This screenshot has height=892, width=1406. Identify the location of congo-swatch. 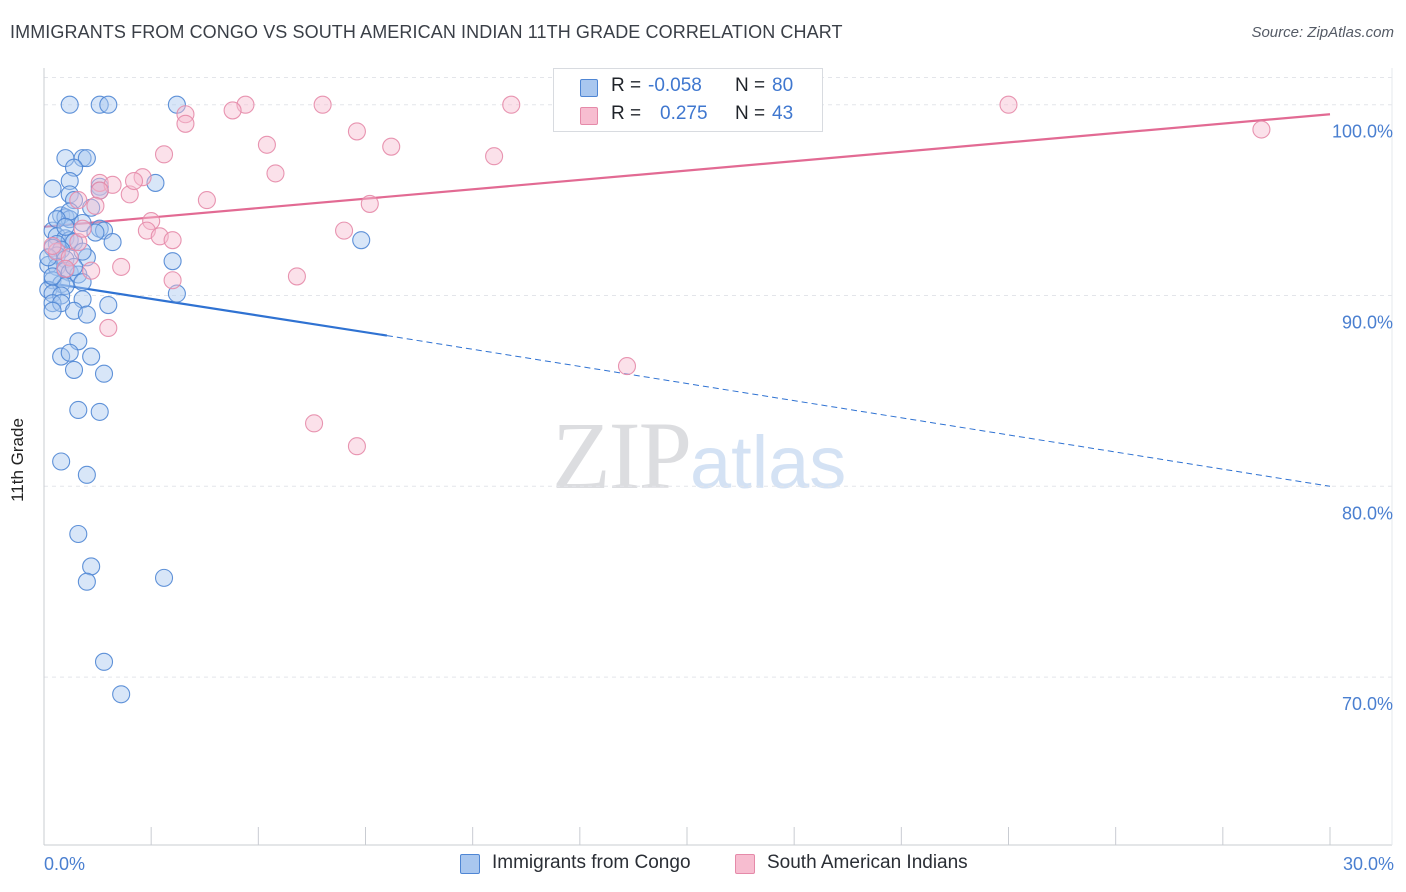
(589, 88).